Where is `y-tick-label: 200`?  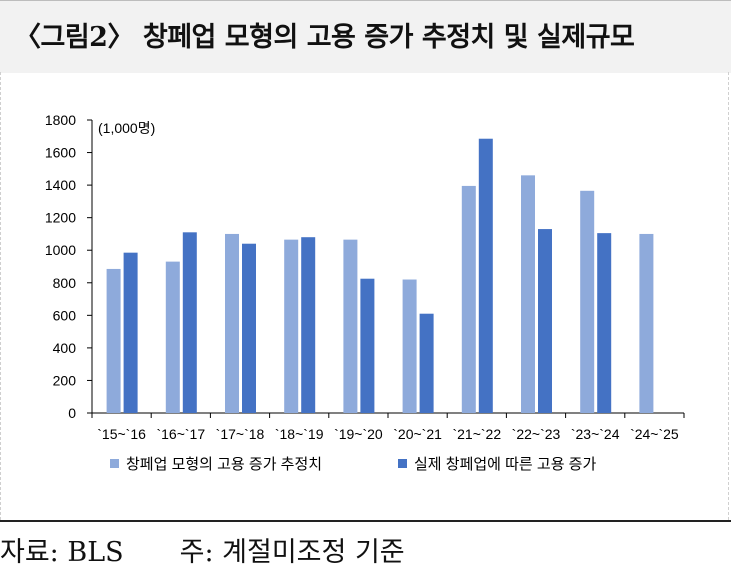
y-tick-label: 200 is located at coordinates (65, 380).